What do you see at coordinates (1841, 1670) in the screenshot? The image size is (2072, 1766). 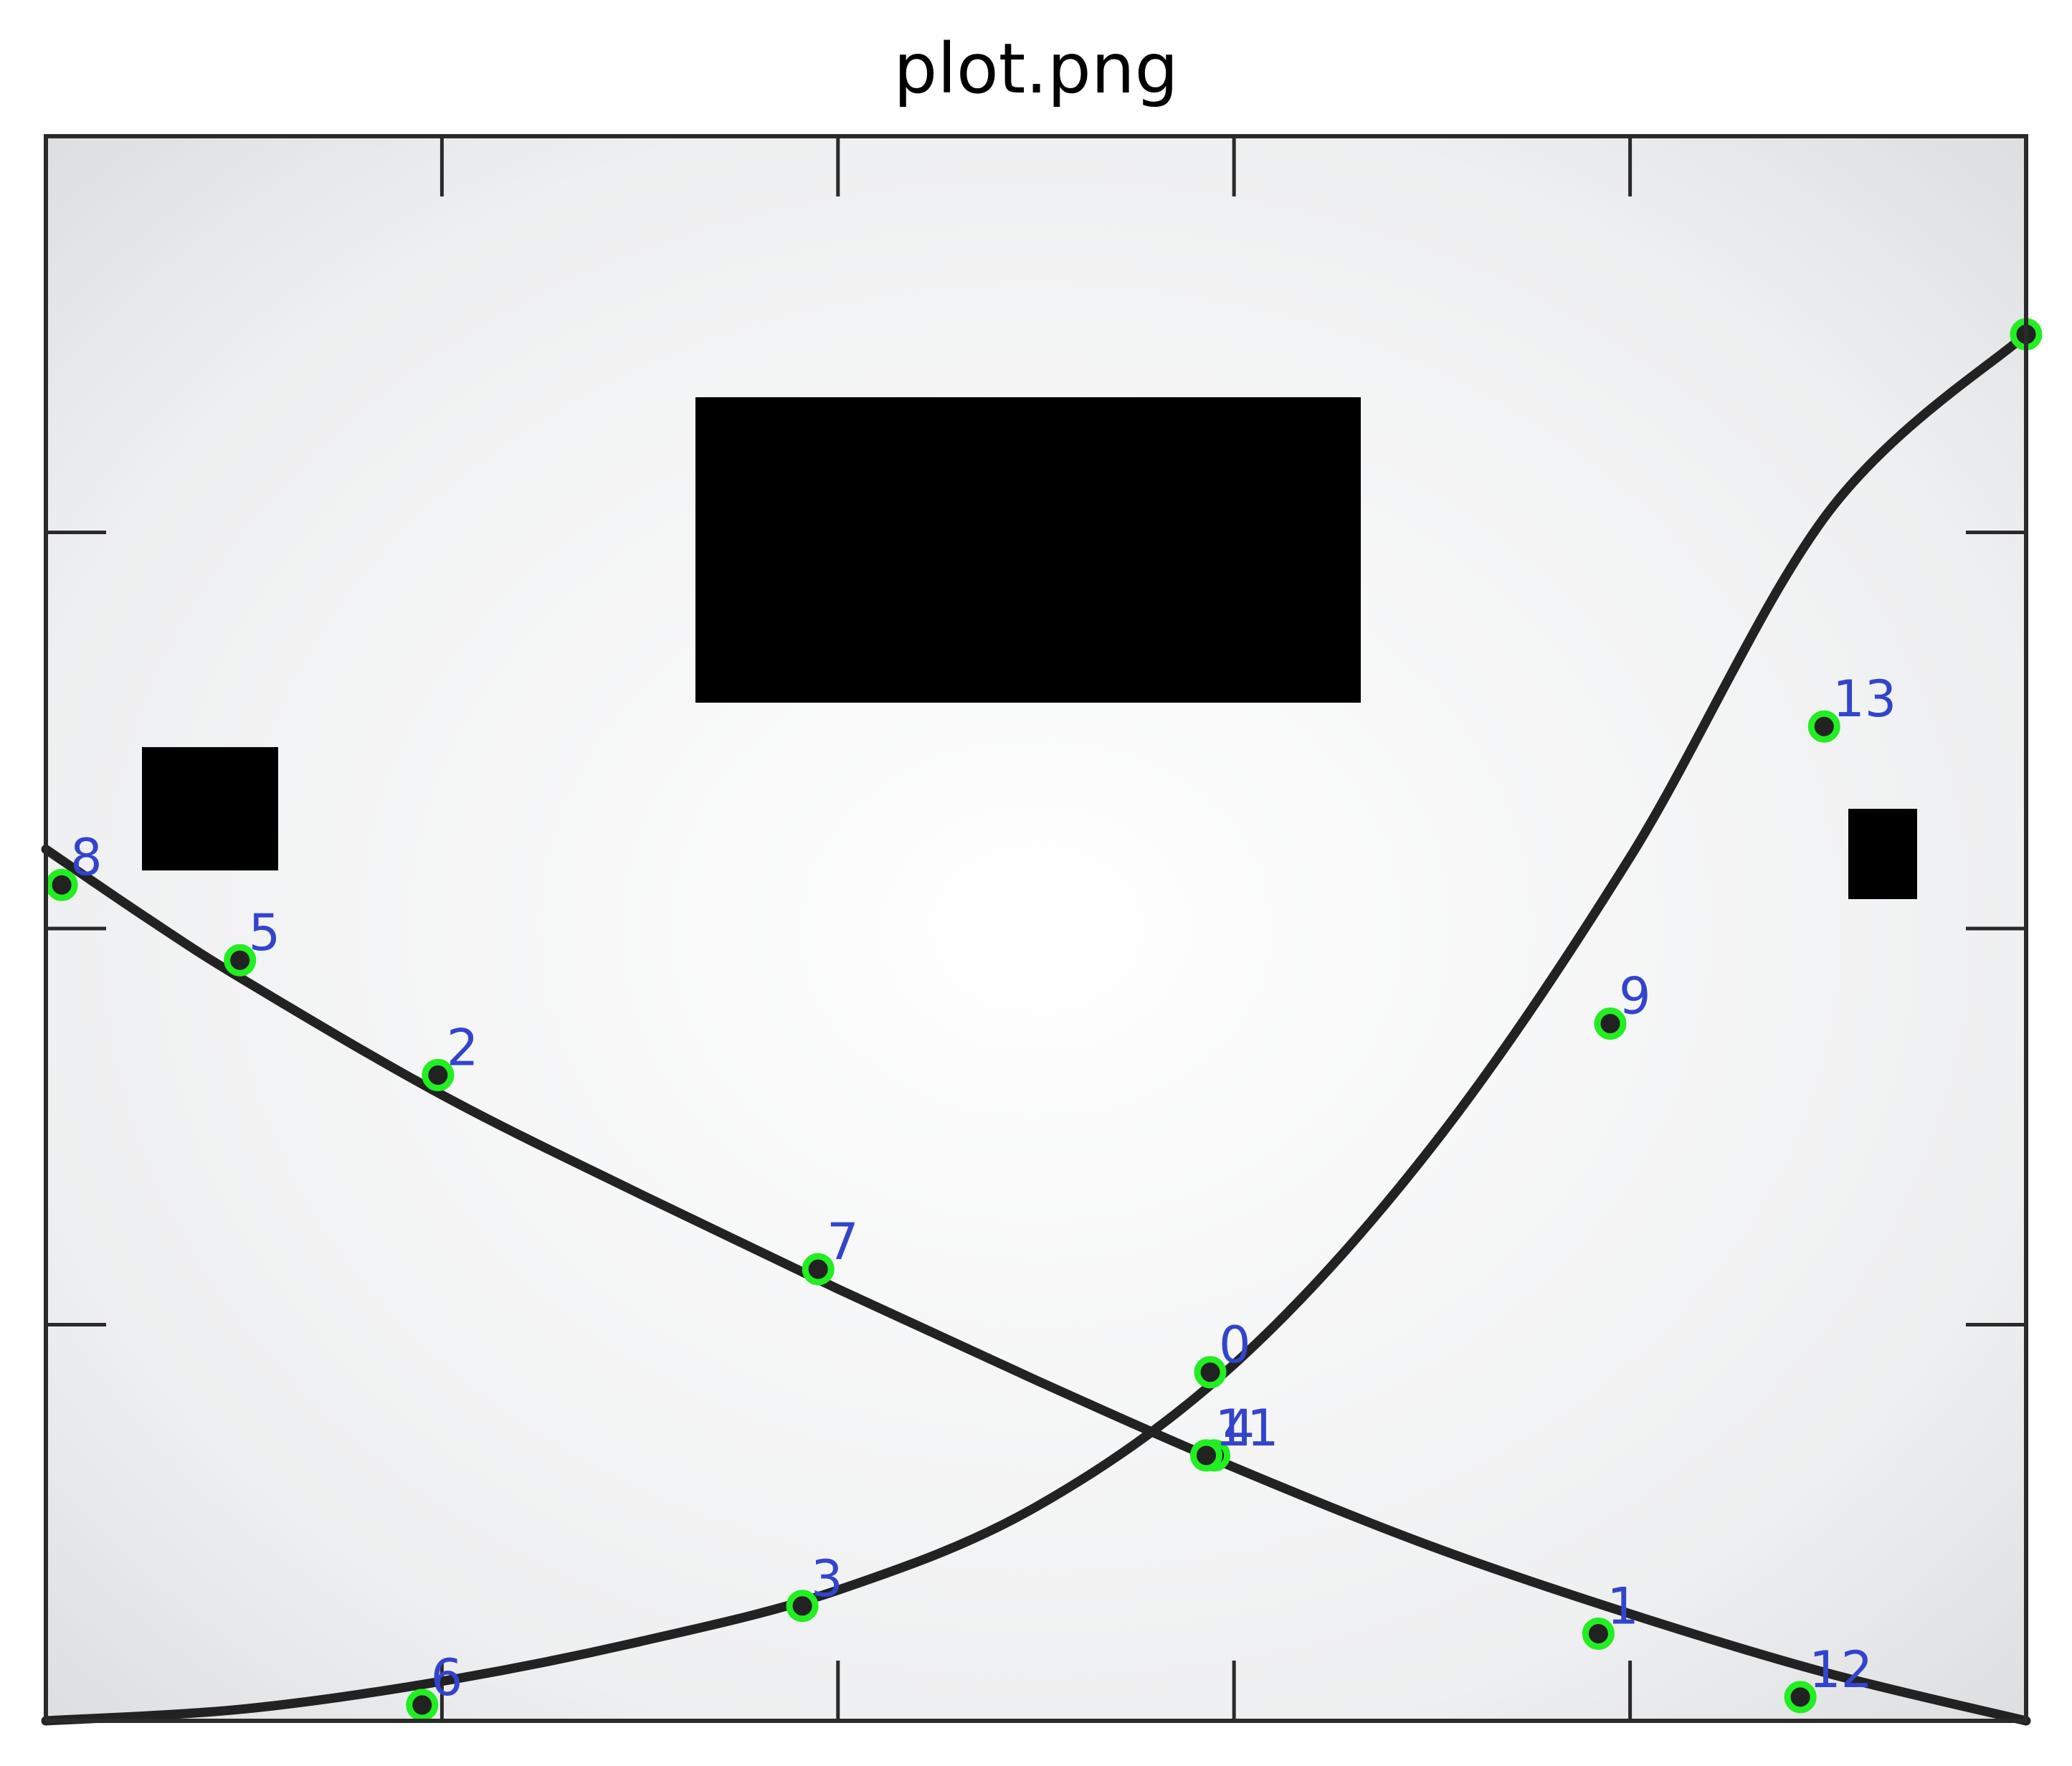 I see `point-label: 12` at bounding box center [1841, 1670].